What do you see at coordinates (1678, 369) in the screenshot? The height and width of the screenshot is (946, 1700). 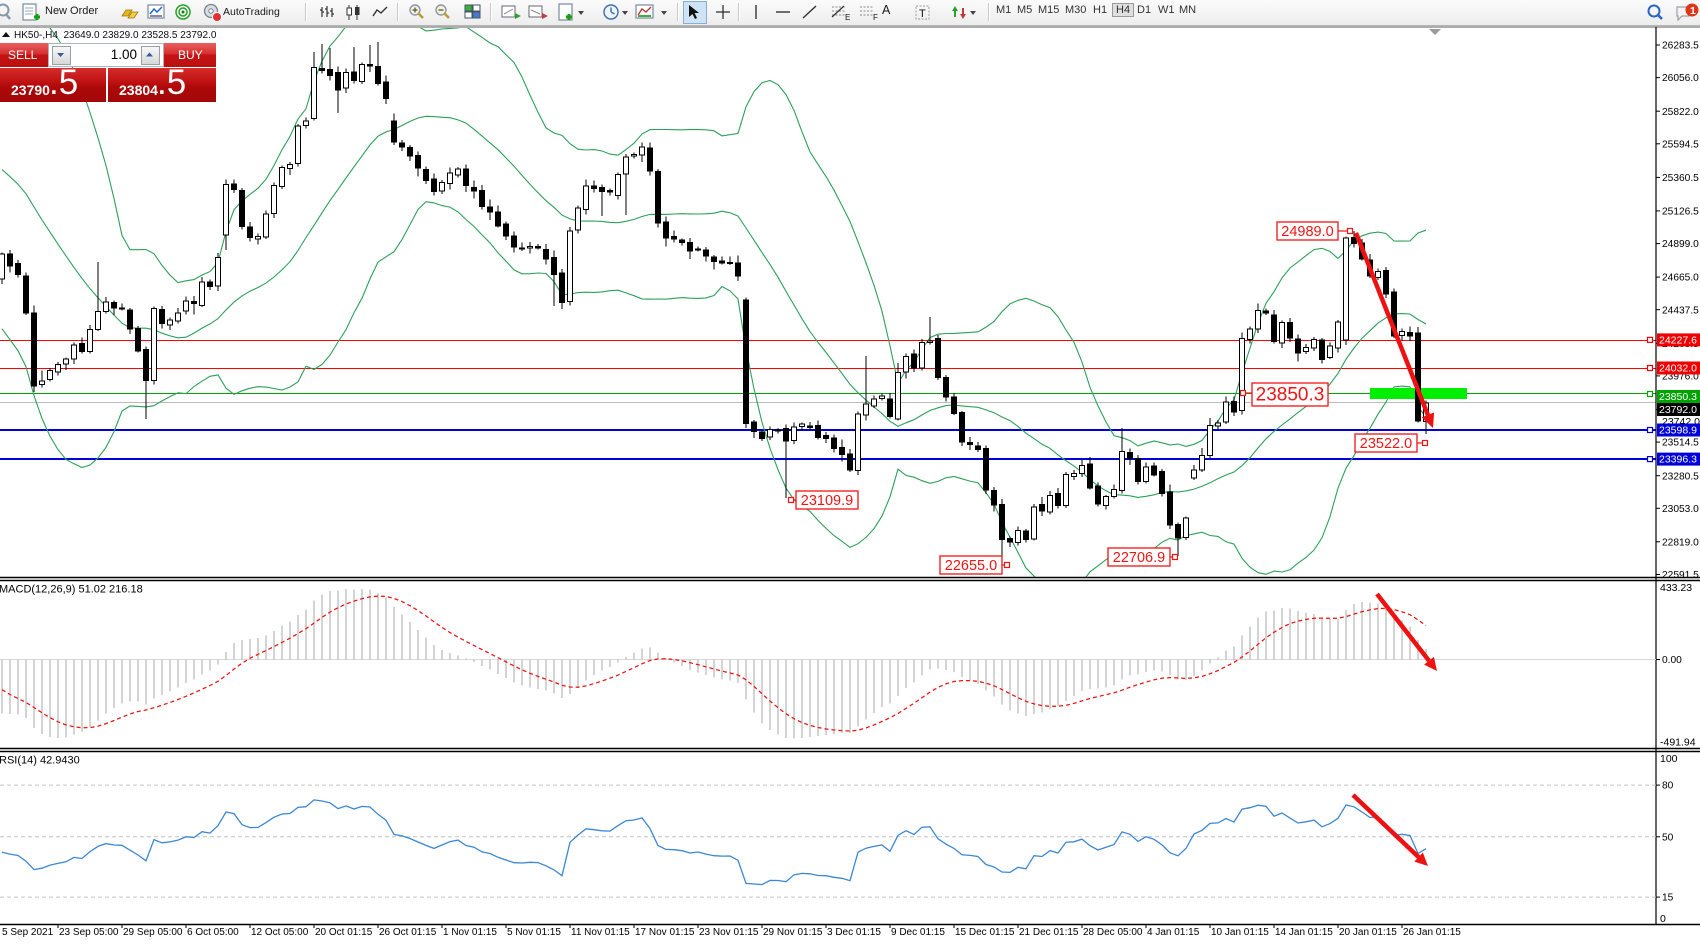 I see `svg-text: 24032.0` at bounding box center [1678, 369].